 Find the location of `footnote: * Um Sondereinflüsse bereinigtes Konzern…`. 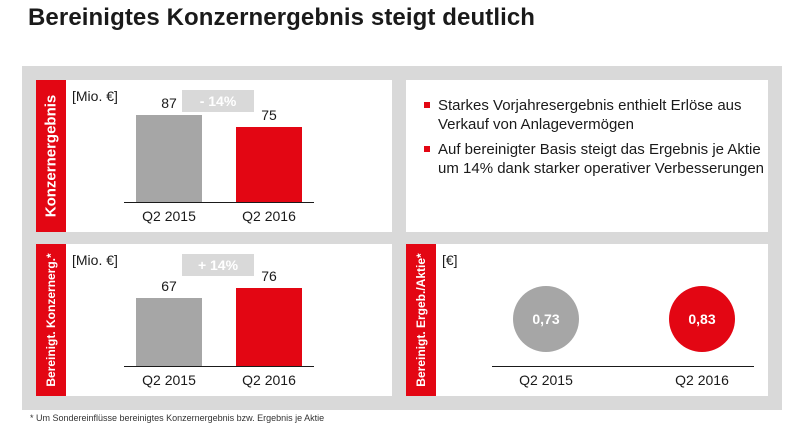

footnote: * Um Sondereinflüsse bereinigtes Konzern… is located at coordinates (177, 418).